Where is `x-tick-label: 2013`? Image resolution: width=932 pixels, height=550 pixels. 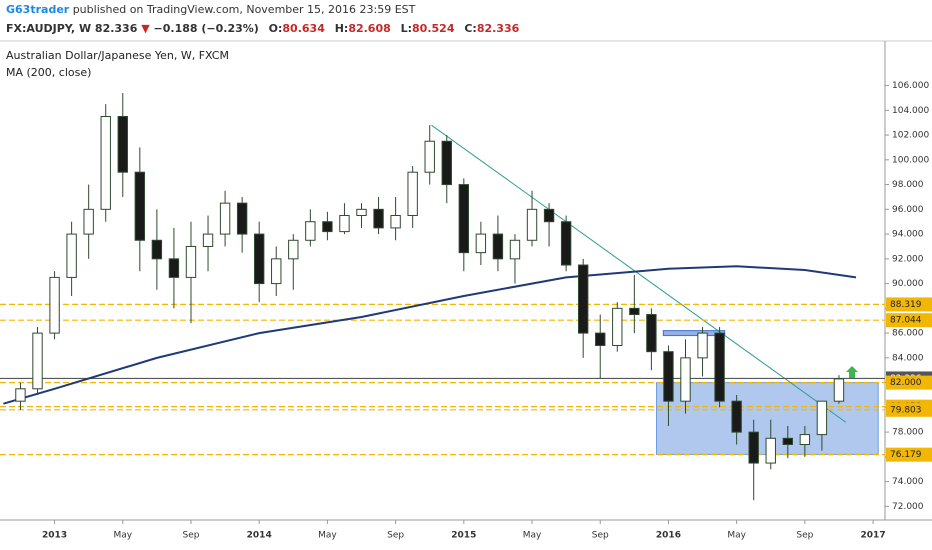
x-tick-label: 2013 is located at coordinates (54, 536).